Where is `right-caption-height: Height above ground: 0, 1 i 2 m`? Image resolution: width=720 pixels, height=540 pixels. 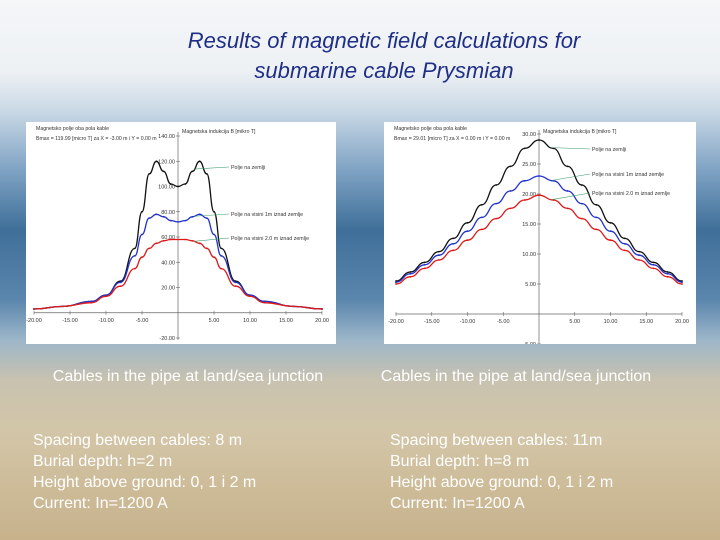 right-caption-height: Height above ground: 0, 1 i 2 m is located at coordinates (502, 482).